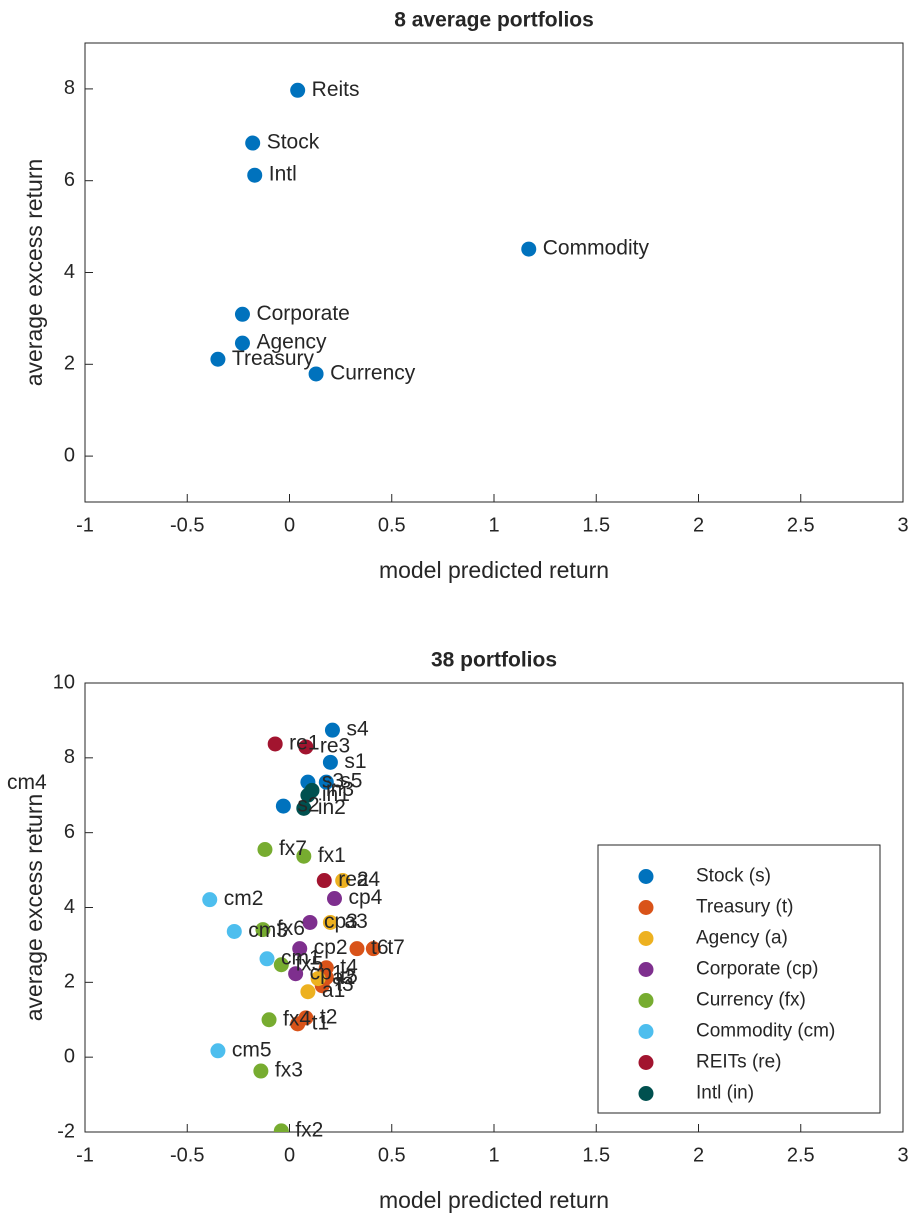 Image resolution: width=910 pixels, height=1225 pixels. What do you see at coordinates (332, 807) in the screenshot?
I see `point-label: in2` at bounding box center [332, 807].